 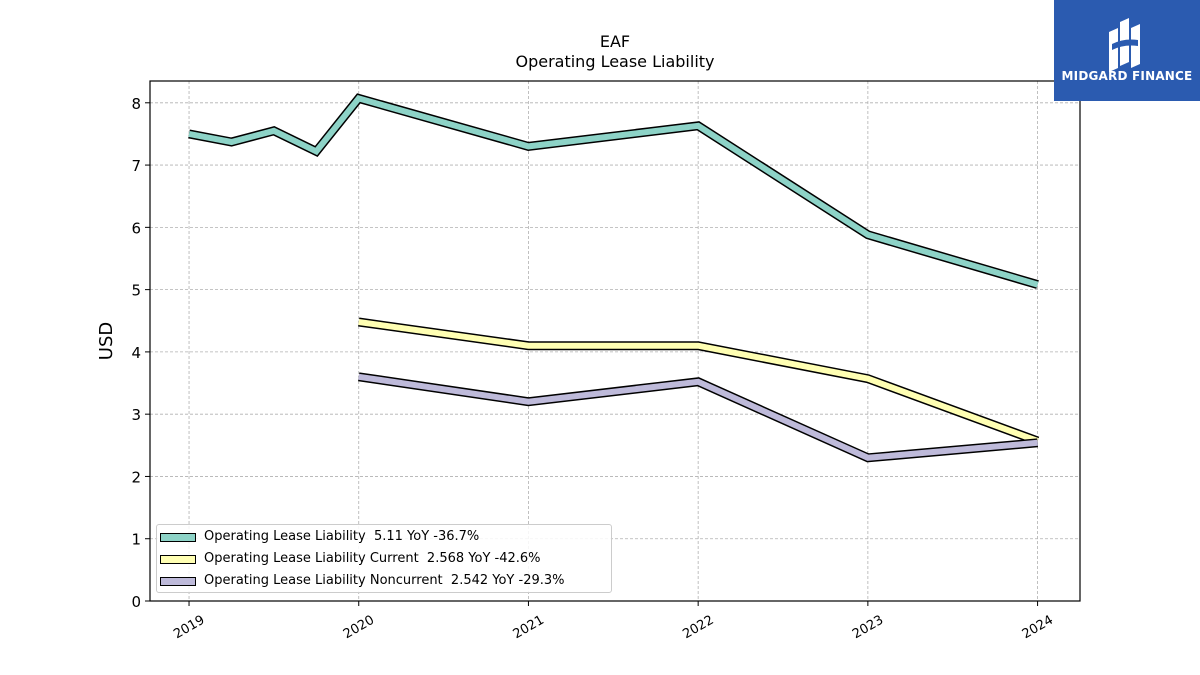 I want to click on y-tick-label: 1, so click(x=136, y=540).